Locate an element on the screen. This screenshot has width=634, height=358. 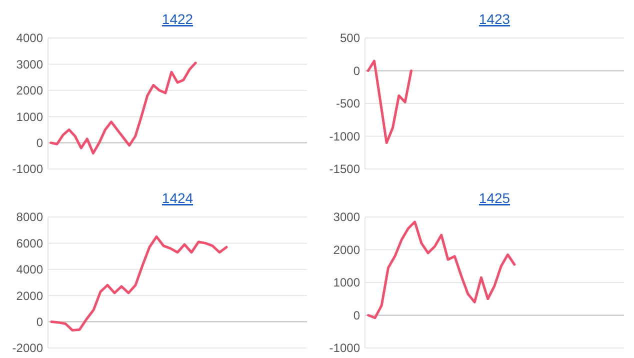
y-tick-label: -500 is located at coordinates (348, 103).